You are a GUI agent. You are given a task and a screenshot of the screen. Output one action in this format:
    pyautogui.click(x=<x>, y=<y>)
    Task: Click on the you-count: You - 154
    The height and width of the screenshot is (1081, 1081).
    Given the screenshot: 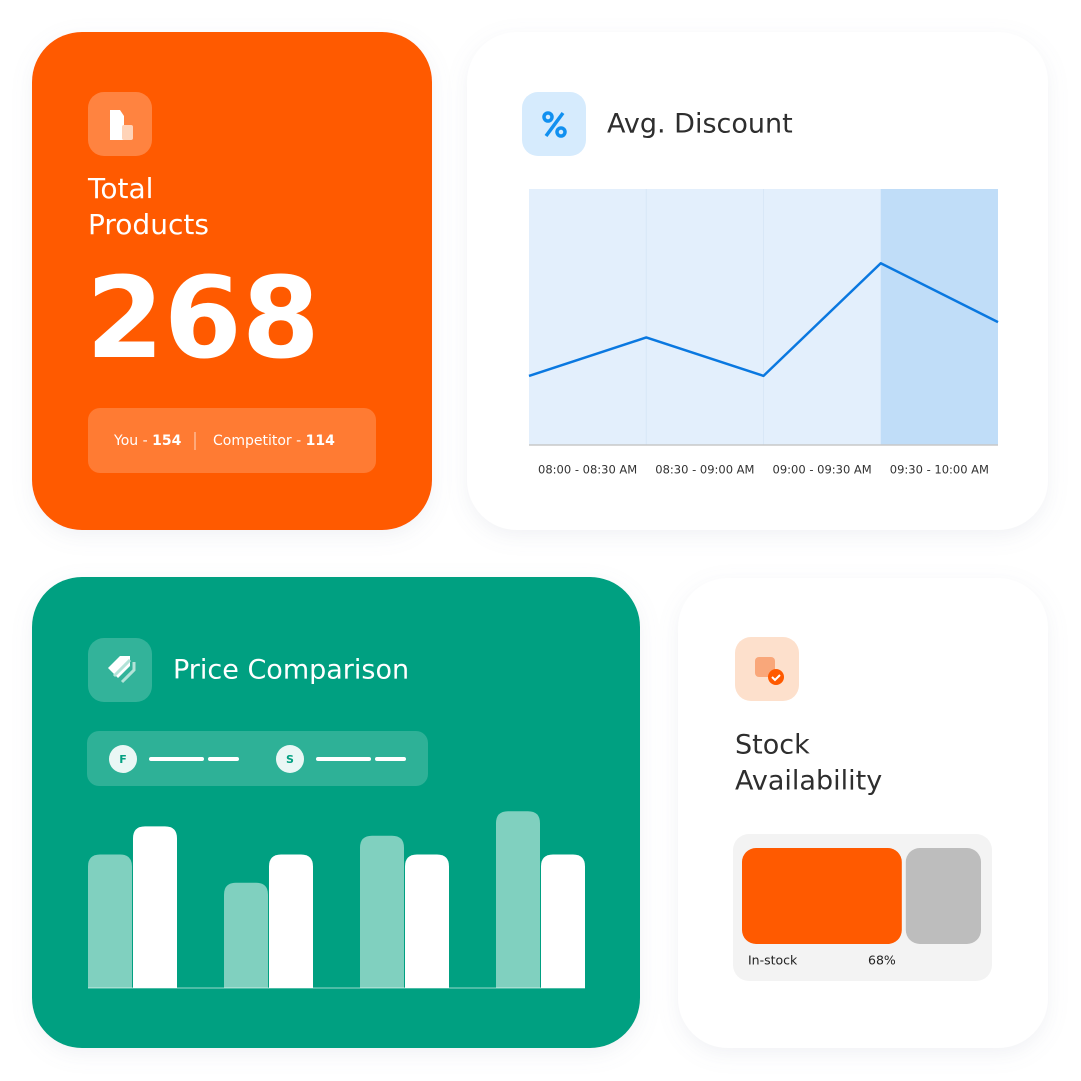 What is the action you would take?
    pyautogui.click(x=147, y=441)
    